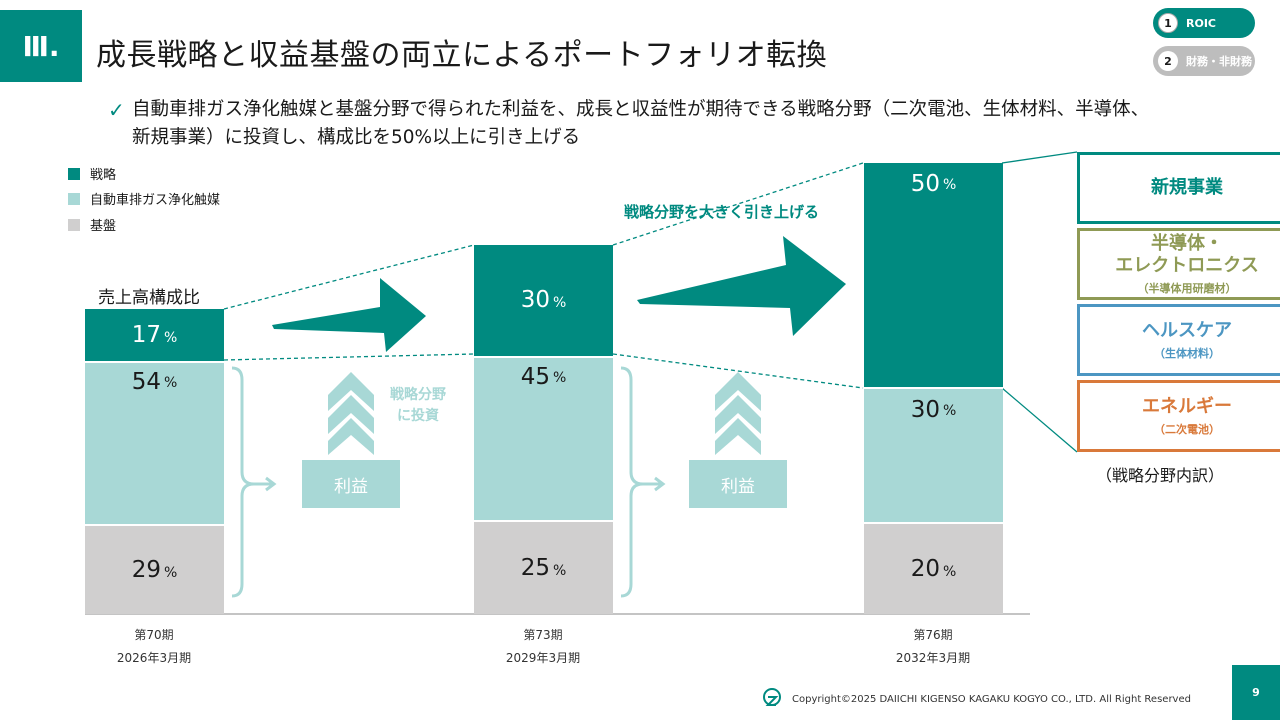 The width and height of the screenshot is (1280, 720). I want to click on bar-value-label: 25, so click(535, 567).